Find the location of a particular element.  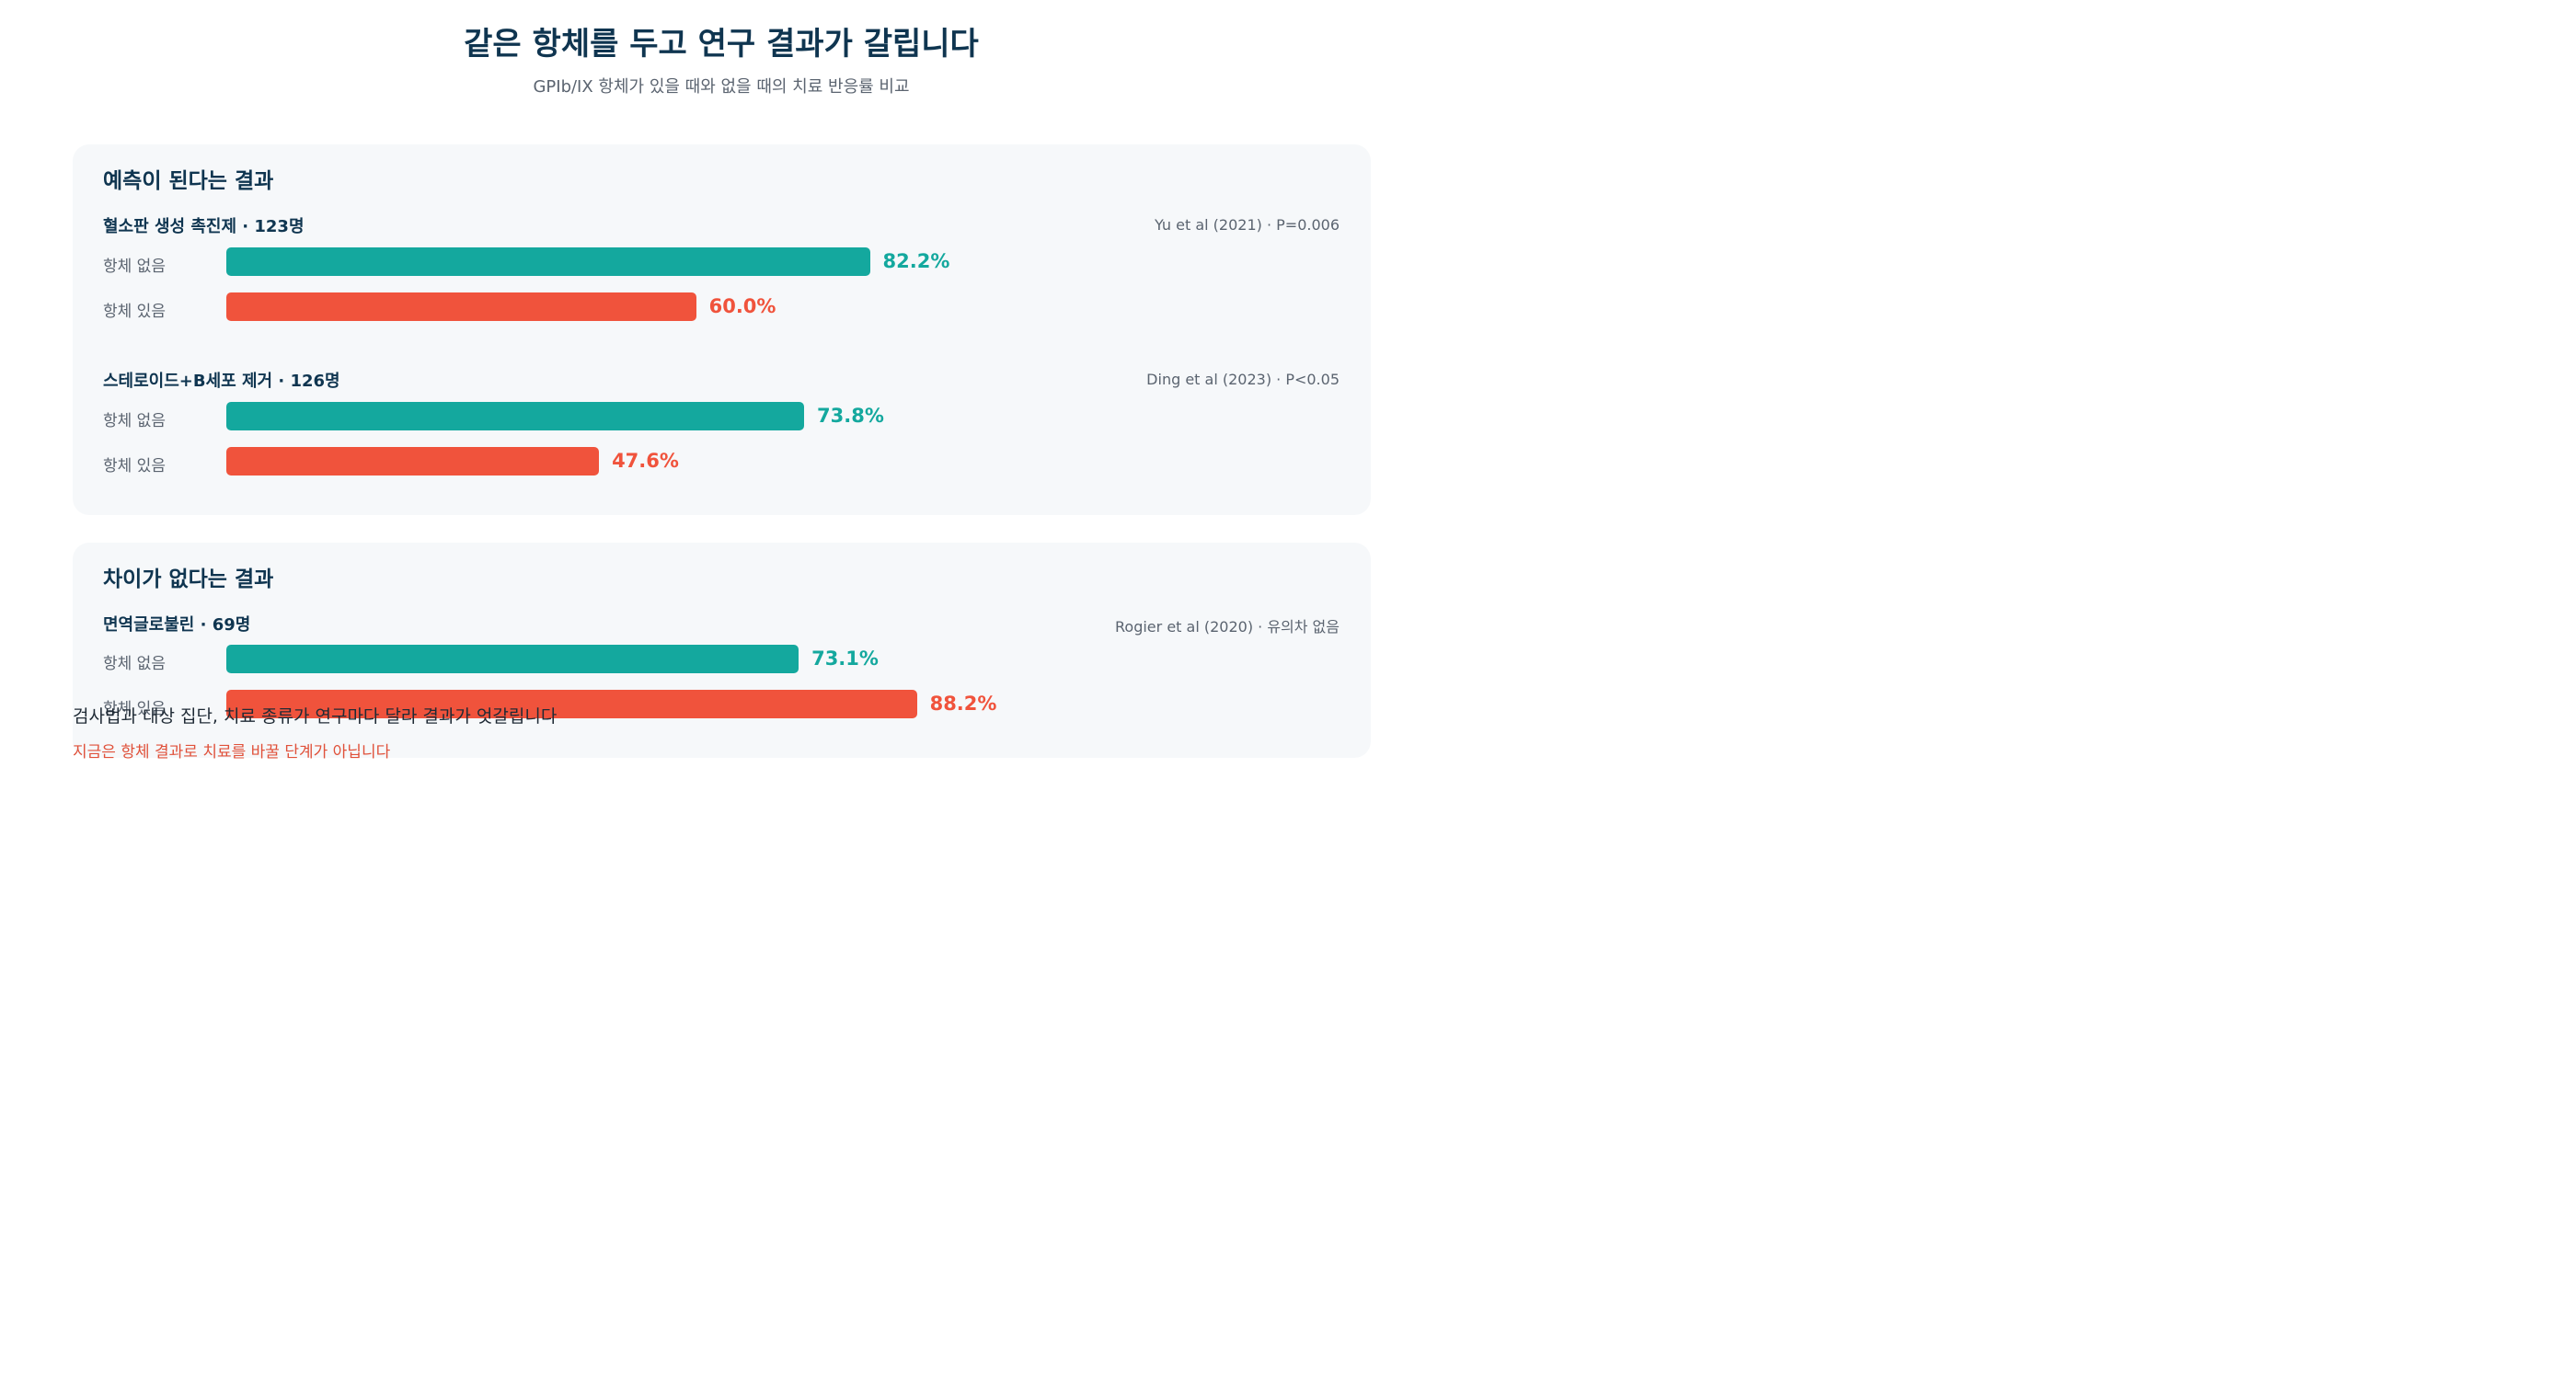

study-title: 스테로이드+B세포 제거 · 126명 is located at coordinates (221, 381).